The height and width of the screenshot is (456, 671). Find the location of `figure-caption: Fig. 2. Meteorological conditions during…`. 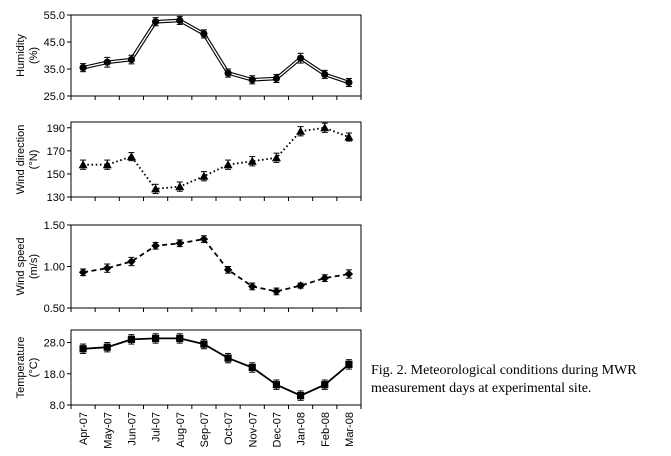

figure-caption: Fig. 2. Meteorological conditions during… is located at coordinates (519, 380).